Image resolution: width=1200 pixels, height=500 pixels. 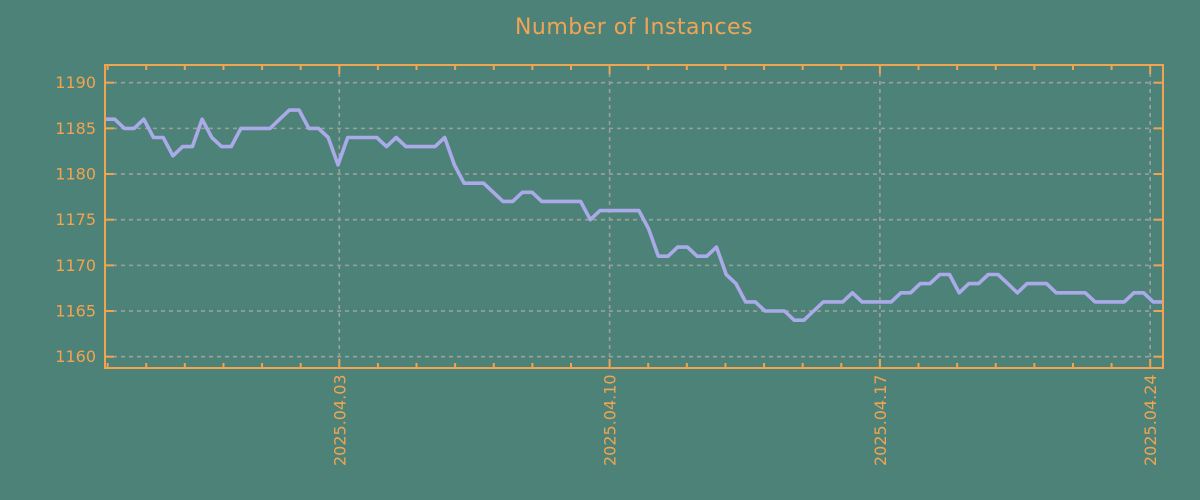 What do you see at coordinates (610, 420) in the screenshot?
I see `x-tick-label: 2025.04.10` at bounding box center [610, 420].